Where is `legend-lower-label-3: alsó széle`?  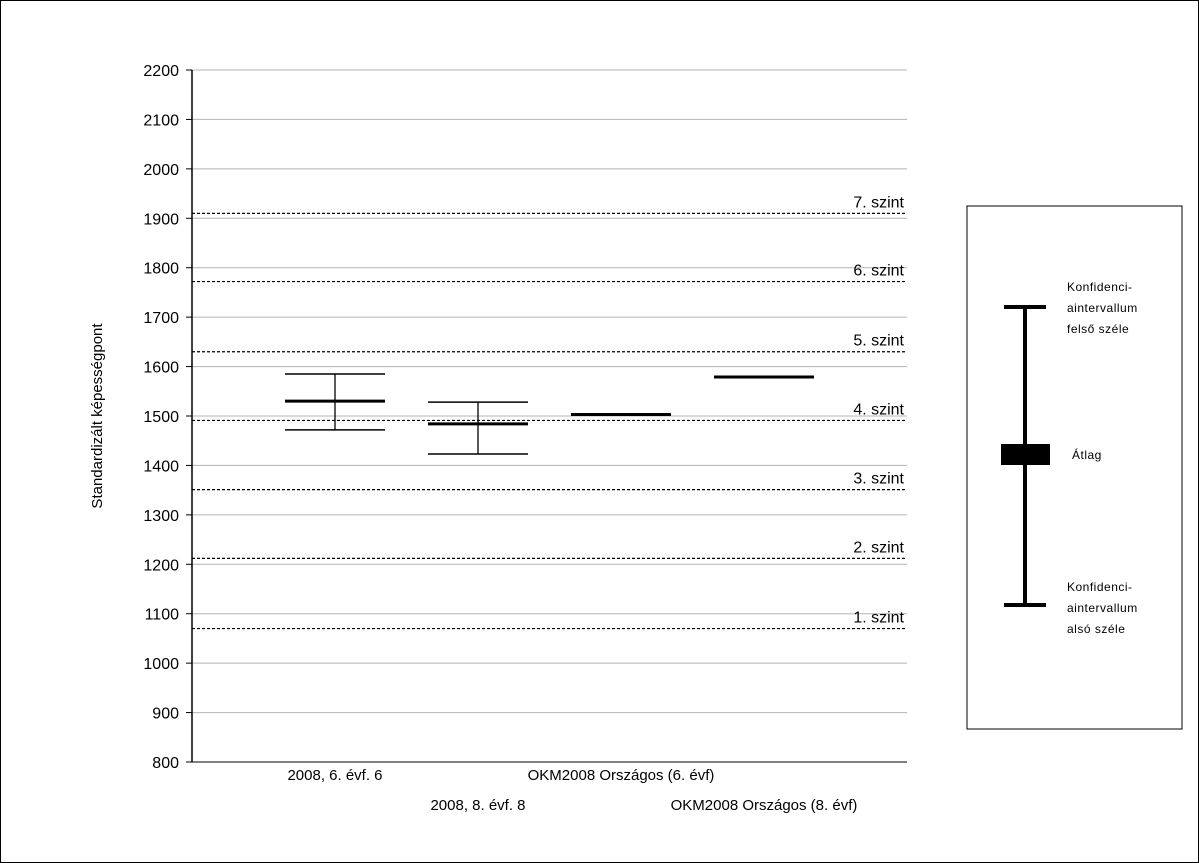
legend-lower-label-3: alsó széle is located at coordinates (1096, 629).